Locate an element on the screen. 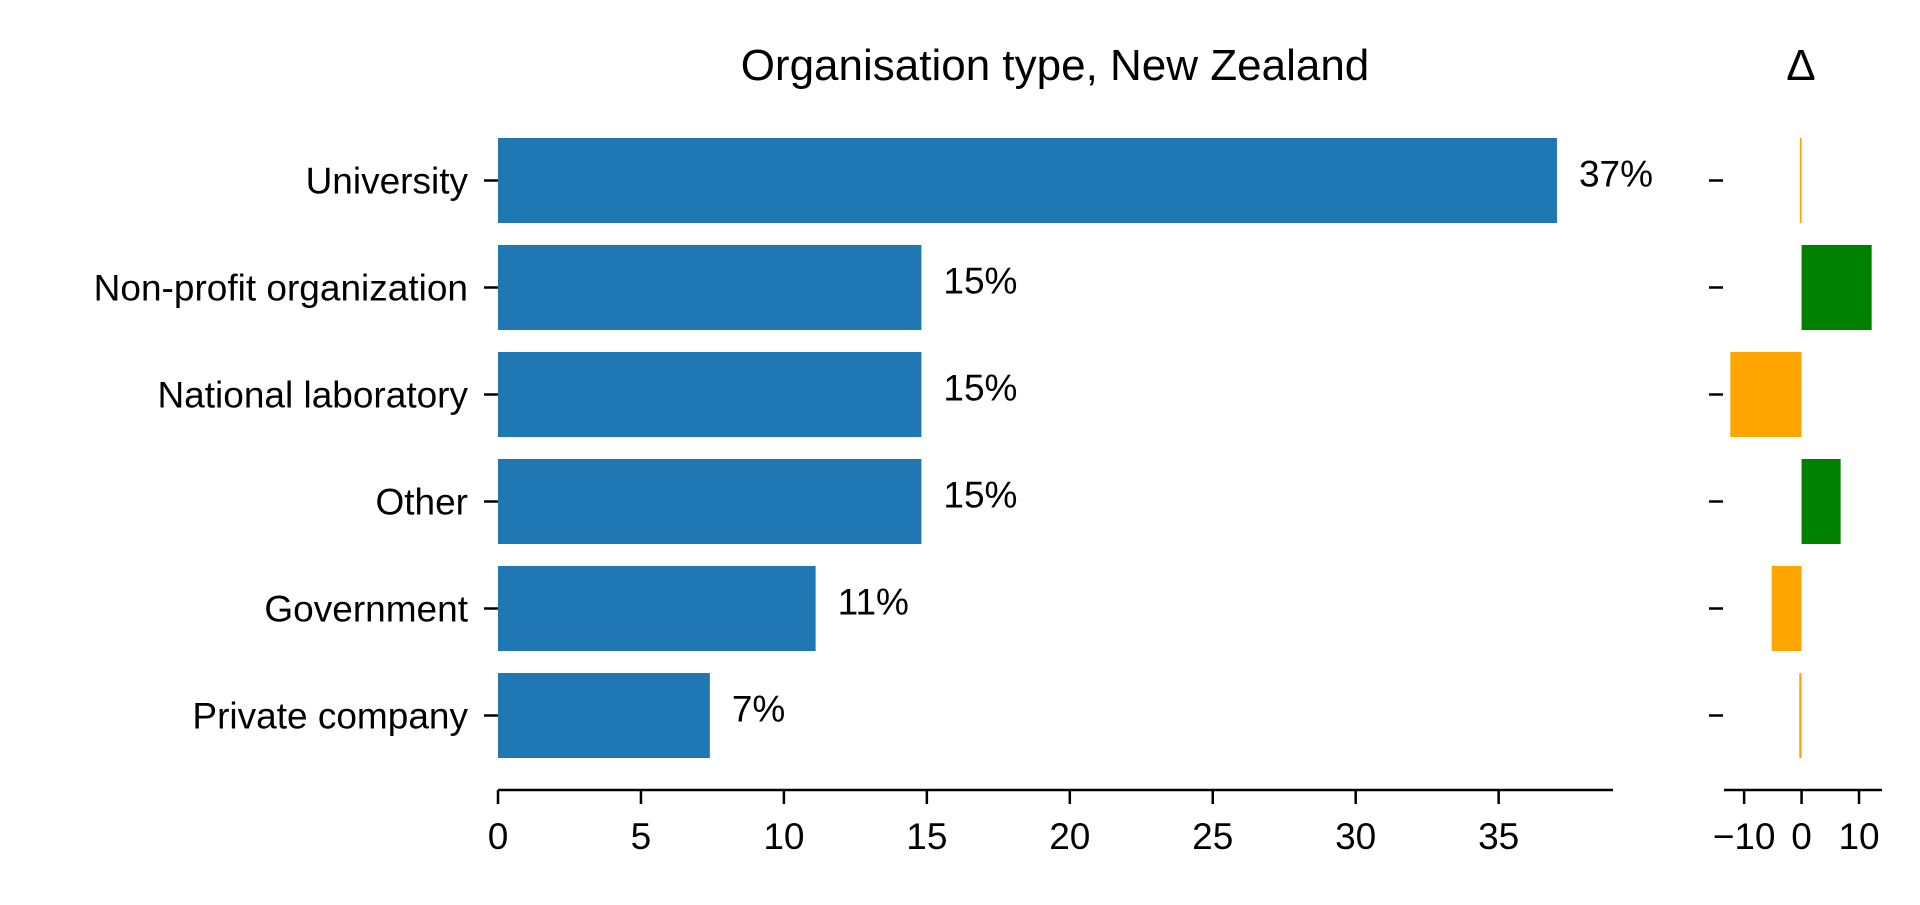  delta-bar-government is located at coordinates (1786, 608).